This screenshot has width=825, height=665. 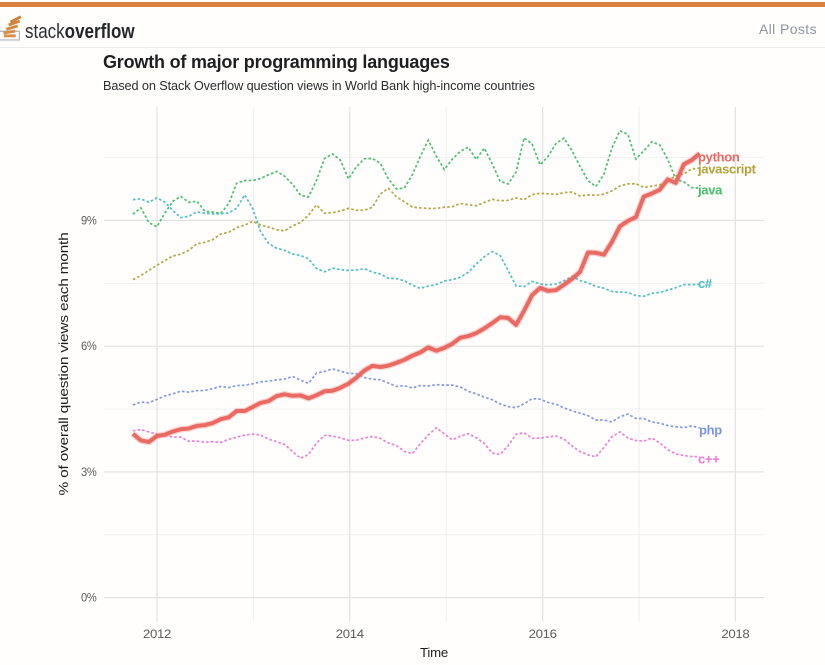 What do you see at coordinates (727, 169) in the screenshot?
I see `svg-text: javascript` at bounding box center [727, 169].